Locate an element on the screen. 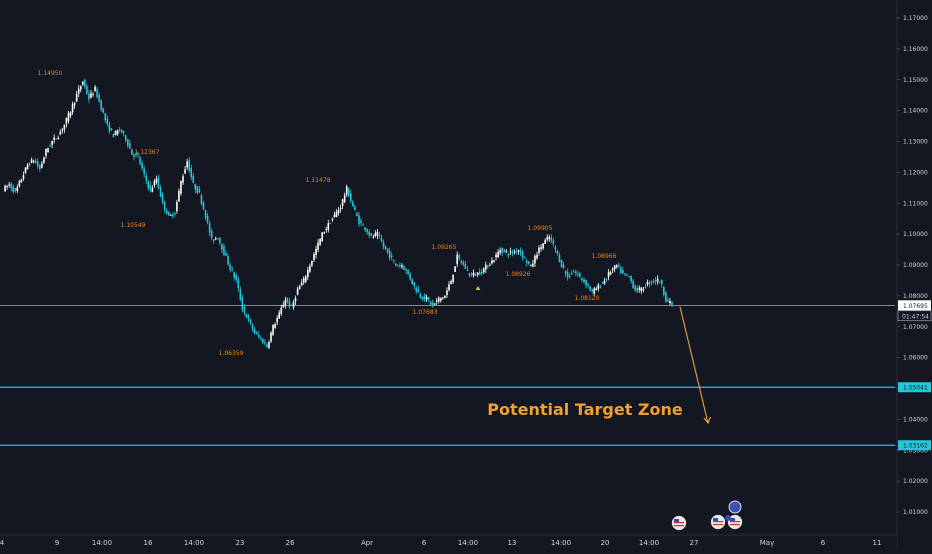 The width and height of the screenshot is (932, 554). high-low-label: 1.11478 is located at coordinates (318, 180).